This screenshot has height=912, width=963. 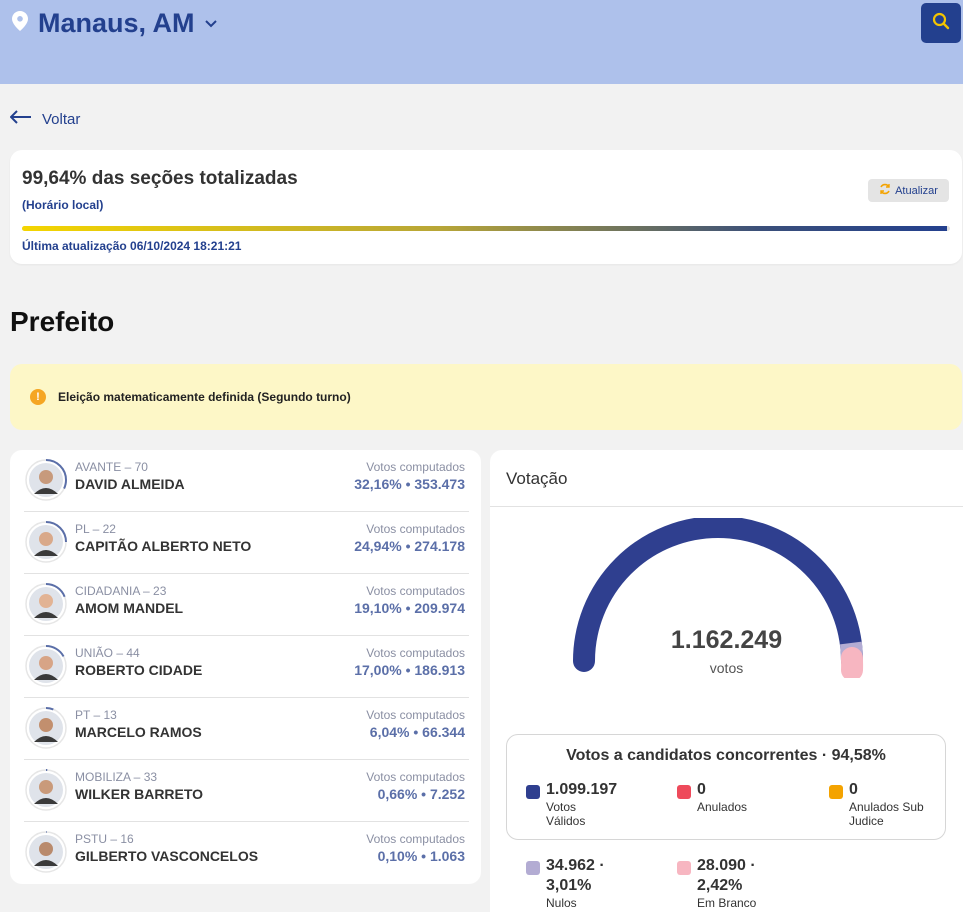 What do you see at coordinates (409, 608) in the screenshot?
I see `candidate-votes: 19,10% • 209.974` at bounding box center [409, 608].